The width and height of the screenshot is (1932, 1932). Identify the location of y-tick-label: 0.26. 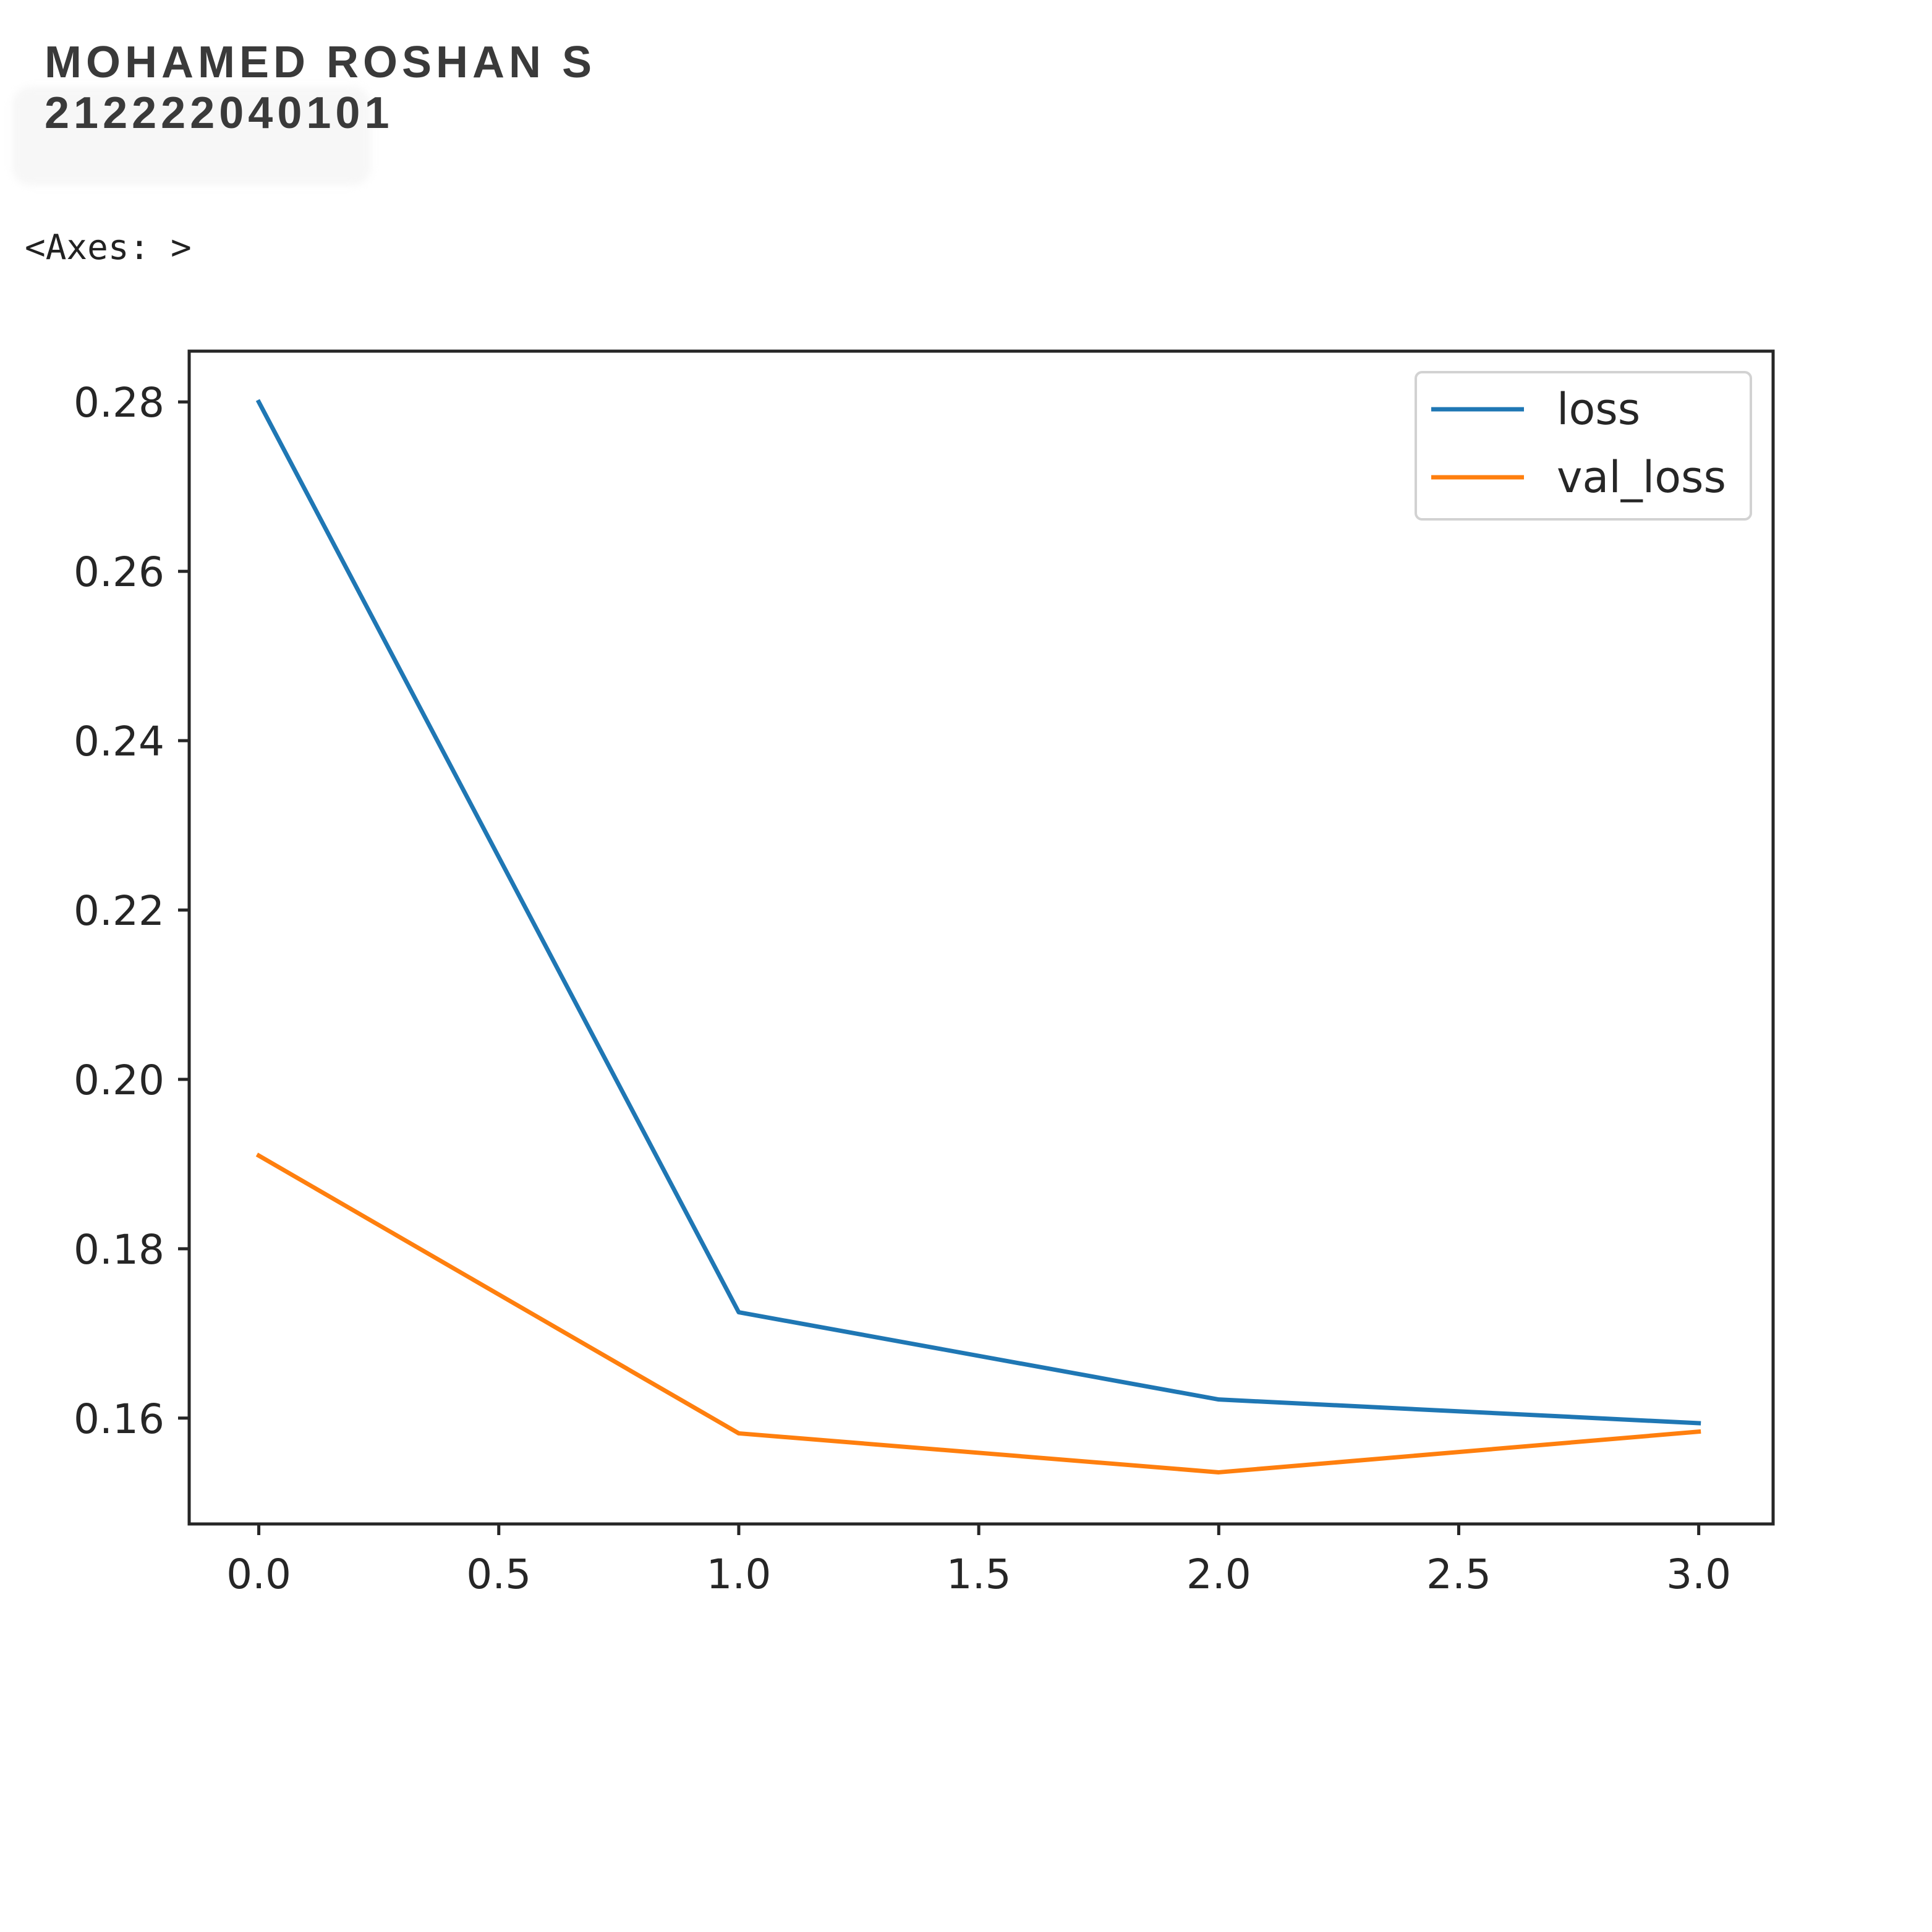
(119, 572).